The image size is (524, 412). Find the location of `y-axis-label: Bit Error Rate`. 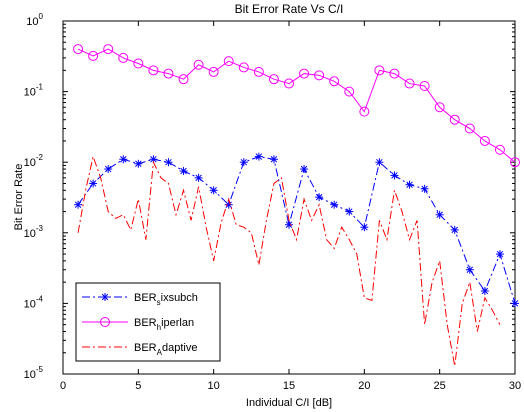

y-axis-label: Bit Error Rate is located at coordinates (19, 197).